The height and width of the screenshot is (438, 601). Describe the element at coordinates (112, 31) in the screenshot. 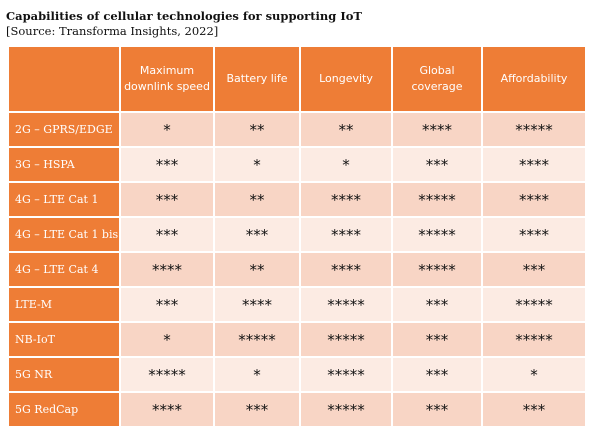

I see `figure-source: [Source: Transforma Insights, 2022]` at that location.